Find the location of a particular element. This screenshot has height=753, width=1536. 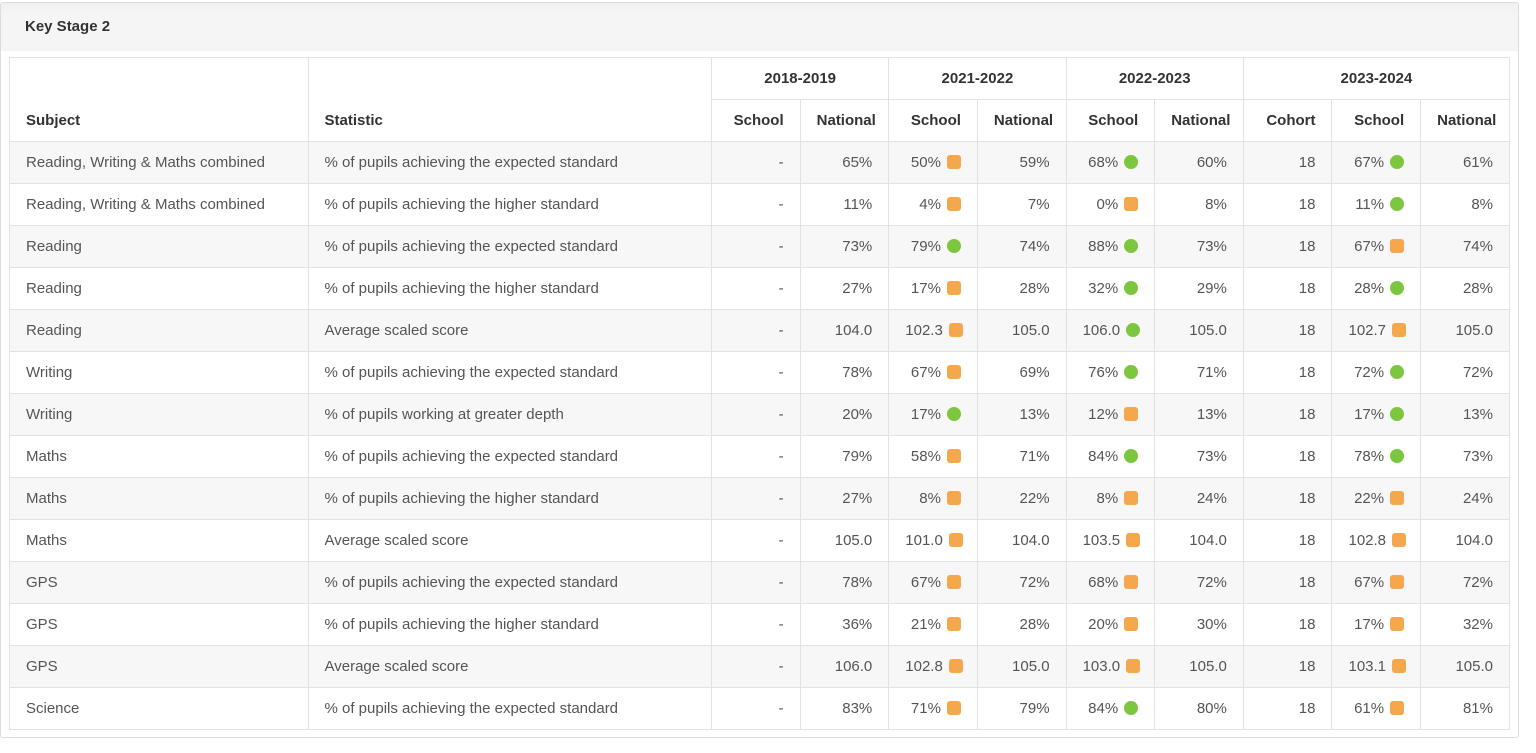

value-cell: 105.0 is located at coordinates (1021, 666).